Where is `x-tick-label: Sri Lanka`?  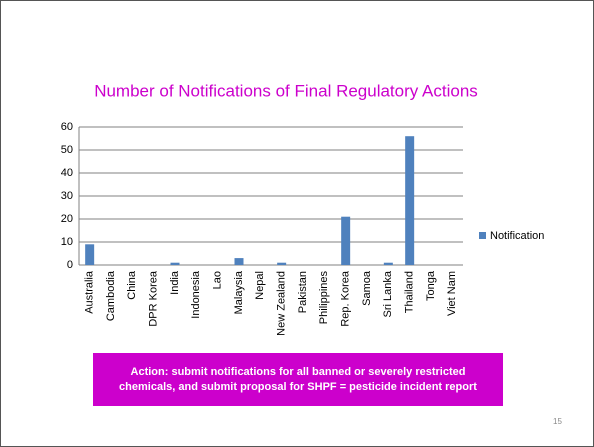
x-tick-label: Sri Lanka is located at coordinates (388, 293).